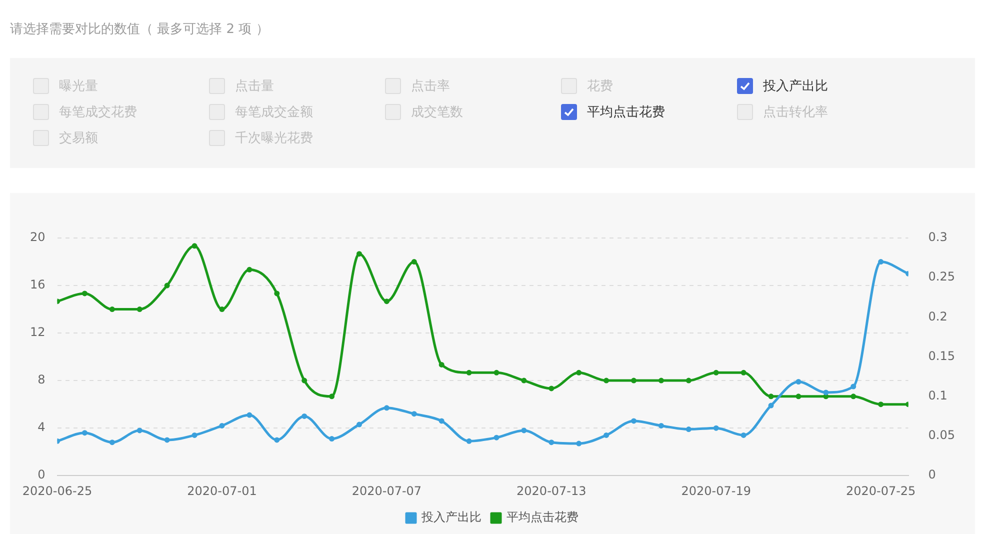 This screenshot has height=534, width=987. What do you see at coordinates (42, 379) in the screenshot?
I see `y-tick-label: 8` at bounding box center [42, 379].